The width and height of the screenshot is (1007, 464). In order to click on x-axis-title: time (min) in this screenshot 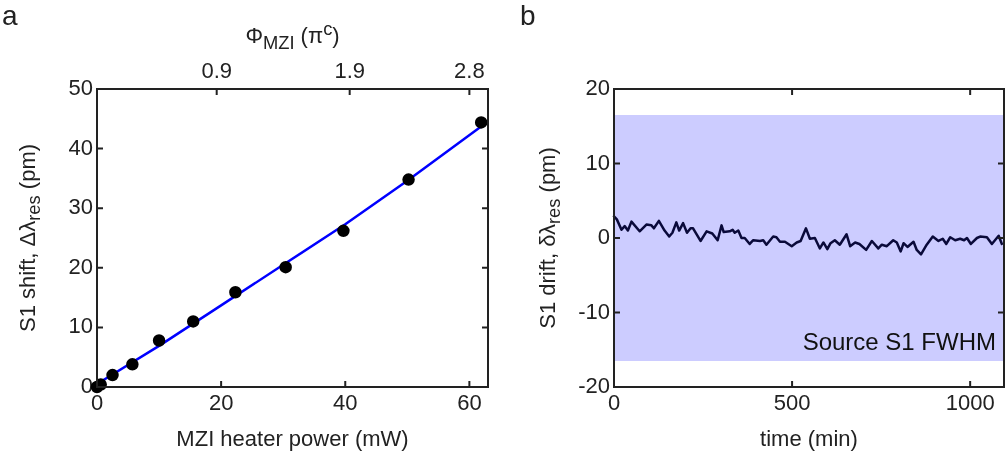, I will do `click(809, 438)`.